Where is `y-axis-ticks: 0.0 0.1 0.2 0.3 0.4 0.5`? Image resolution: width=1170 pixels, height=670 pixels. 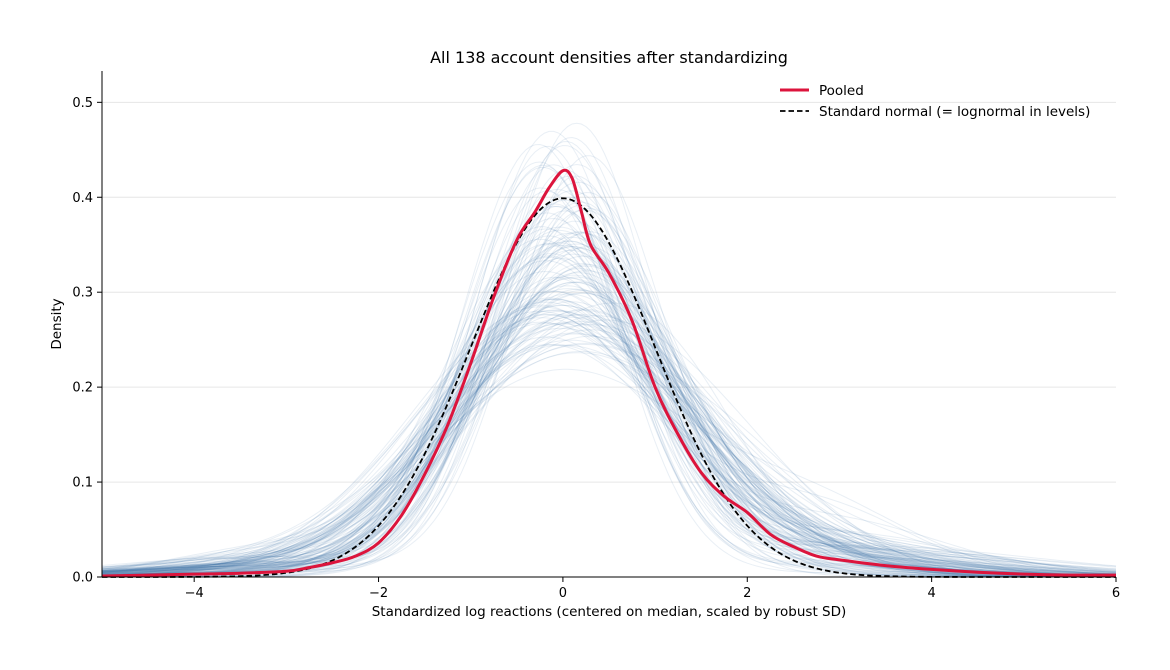
y-axis-ticks: 0.0 0.1 0.2 0.3 0.4 0.5 is located at coordinates (87, 341).